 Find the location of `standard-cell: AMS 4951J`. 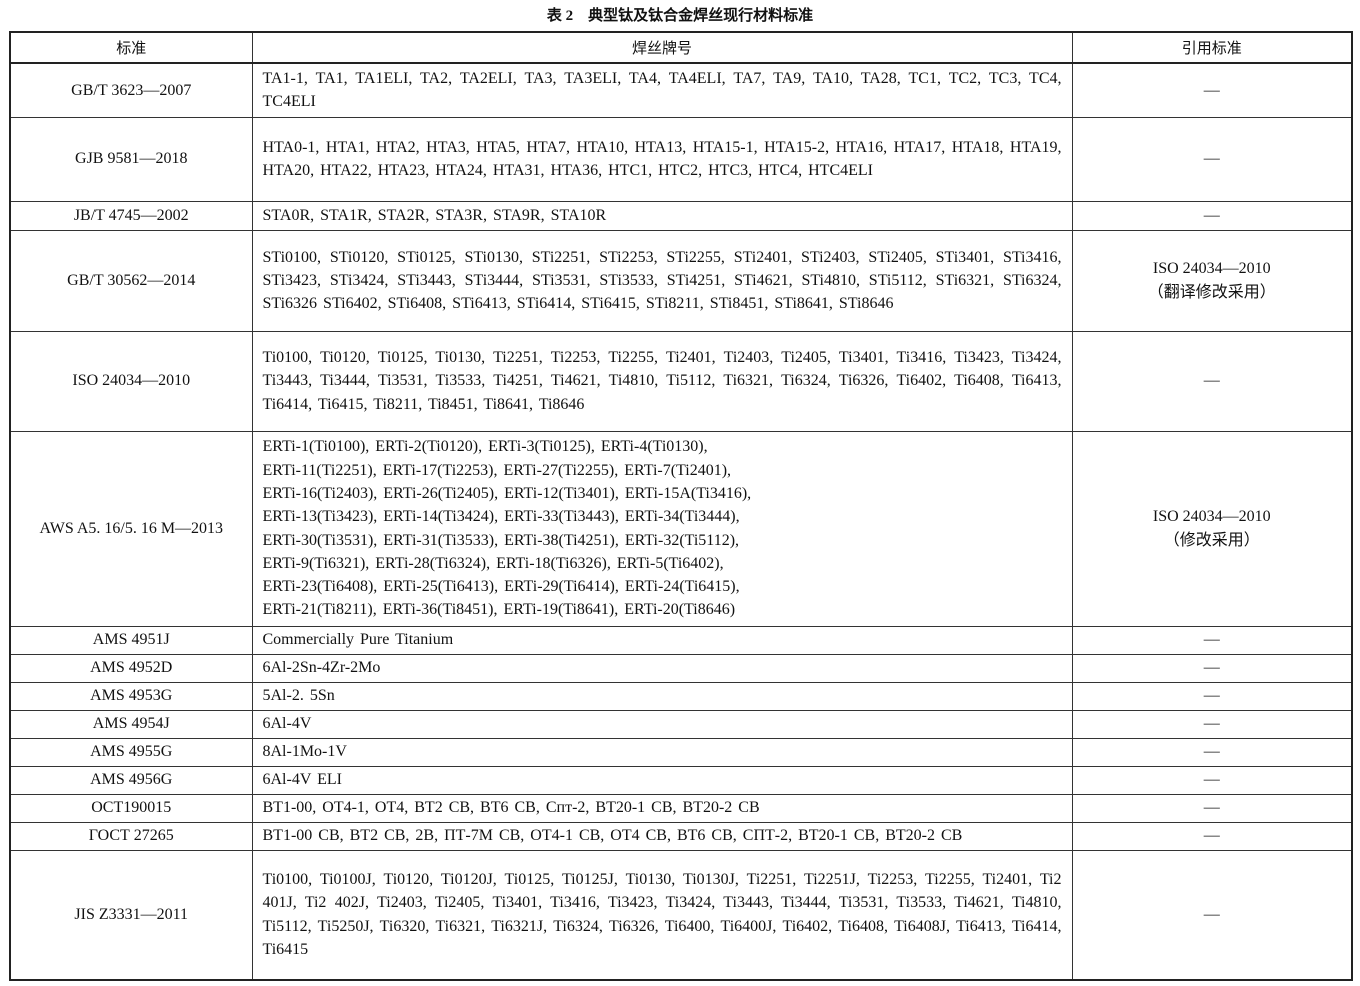

standard-cell: AMS 4951J is located at coordinates (131, 640).